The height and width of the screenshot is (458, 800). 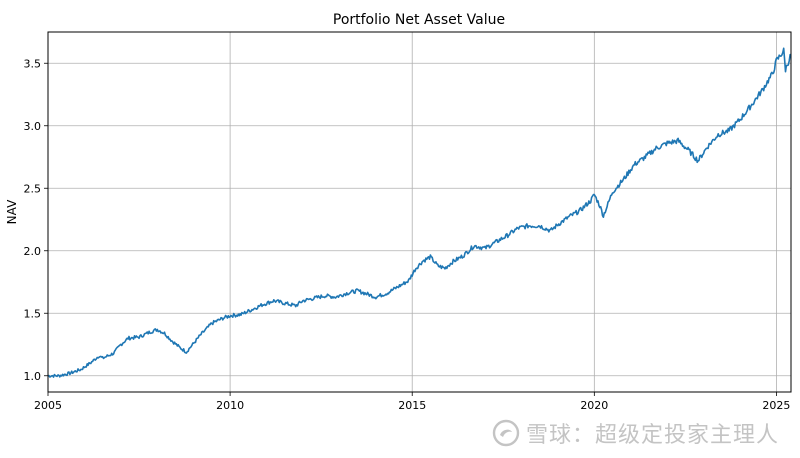 What do you see at coordinates (36, 220) in the screenshot?
I see `y-axis: 1.0 1.5 2.0 2.5 3.0 3.5` at bounding box center [36, 220].